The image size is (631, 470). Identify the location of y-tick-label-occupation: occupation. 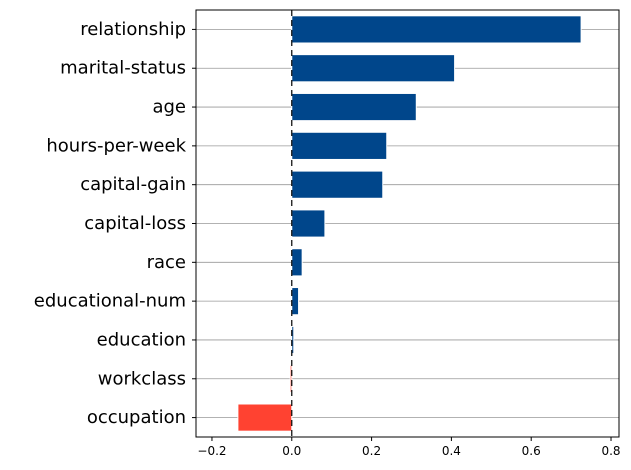
(136, 417).